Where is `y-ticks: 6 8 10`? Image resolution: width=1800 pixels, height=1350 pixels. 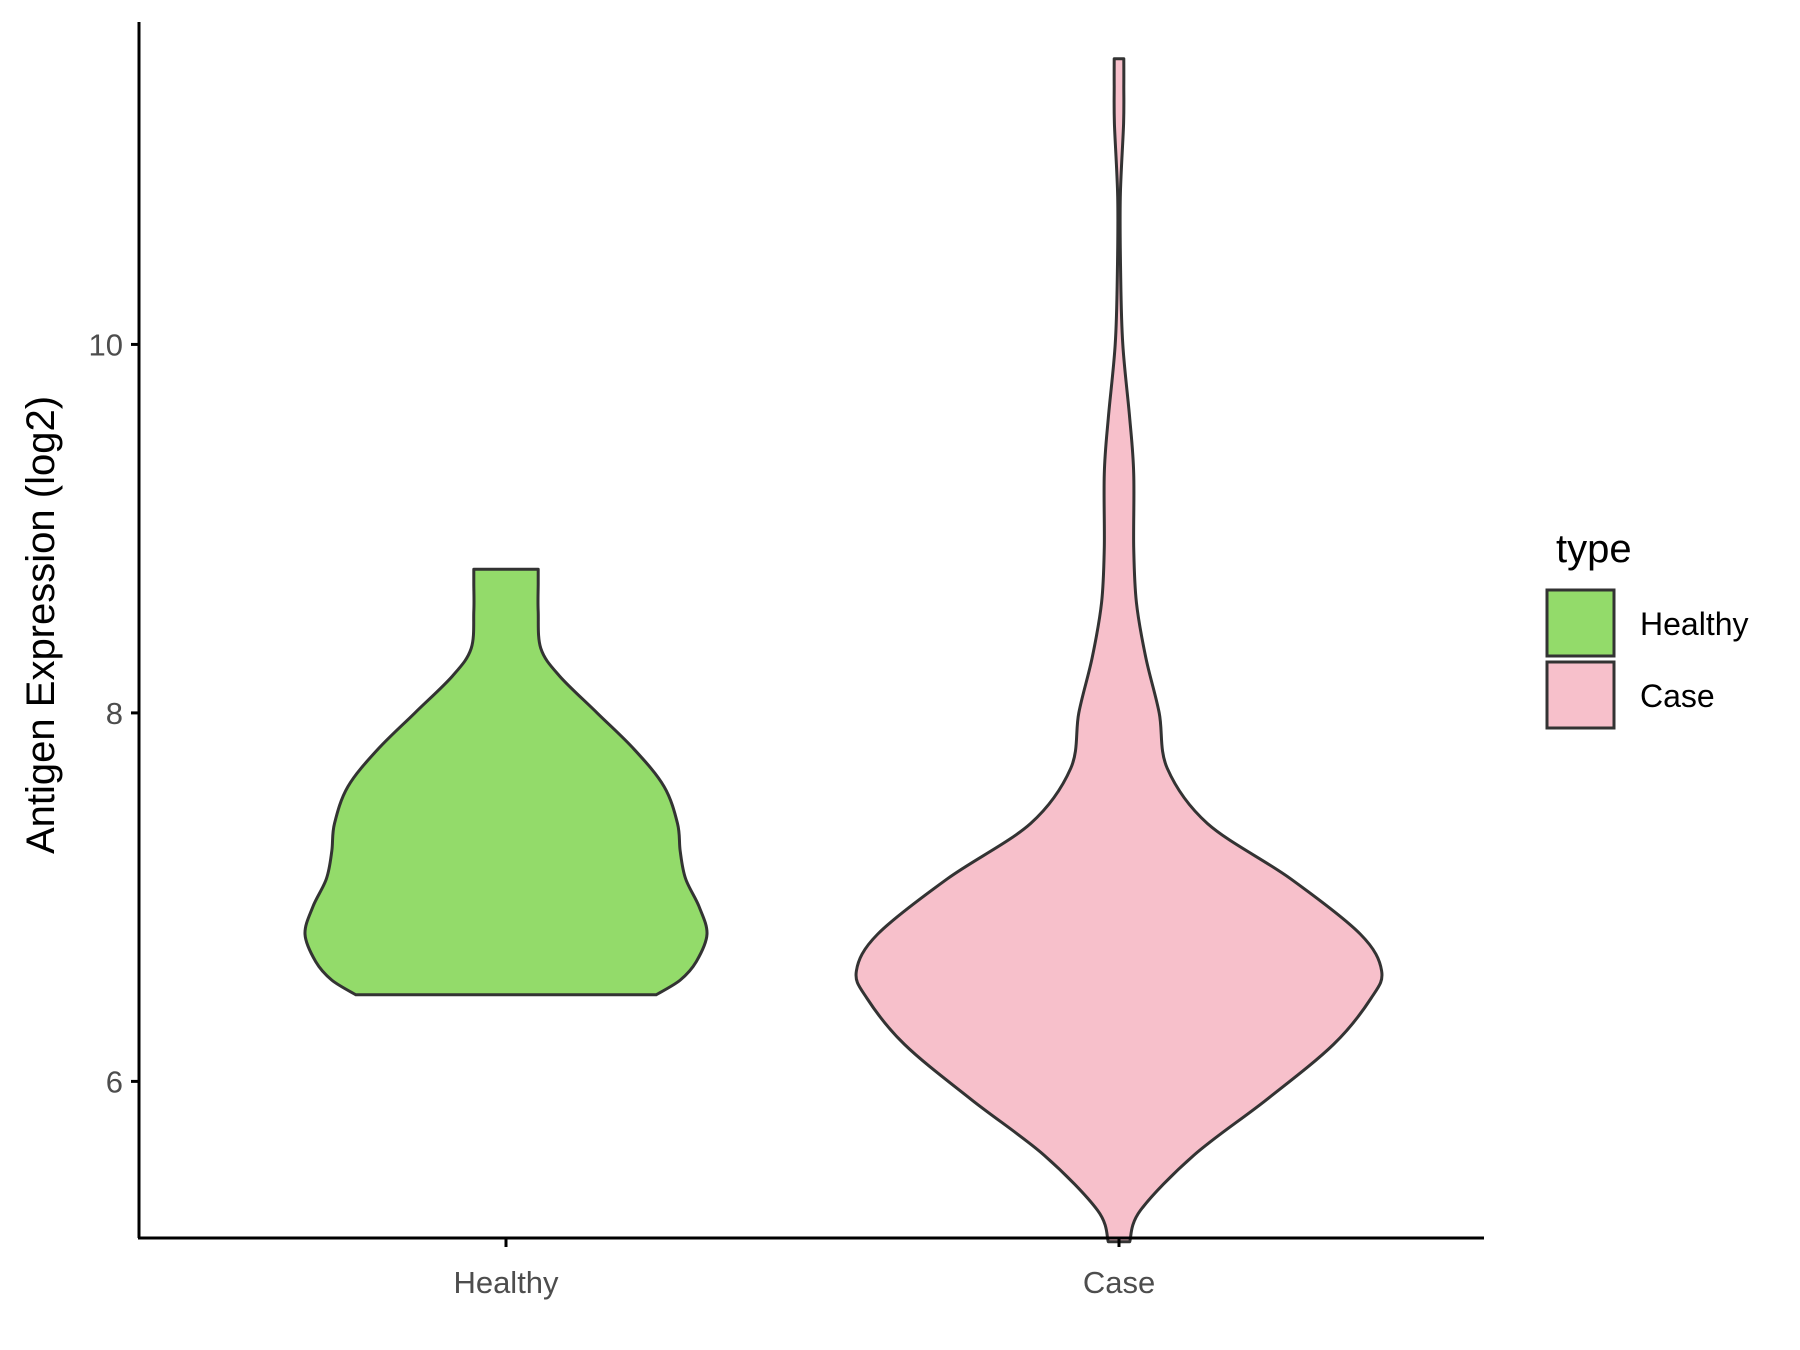
y-ticks: 6 8 10 is located at coordinates (114, 713).